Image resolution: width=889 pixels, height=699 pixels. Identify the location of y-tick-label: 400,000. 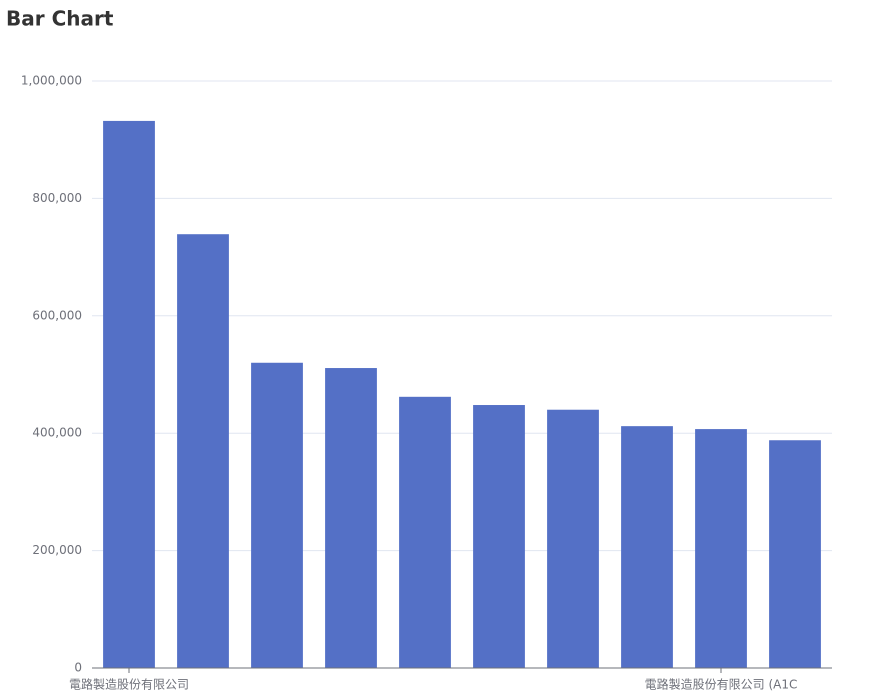
(57, 433).